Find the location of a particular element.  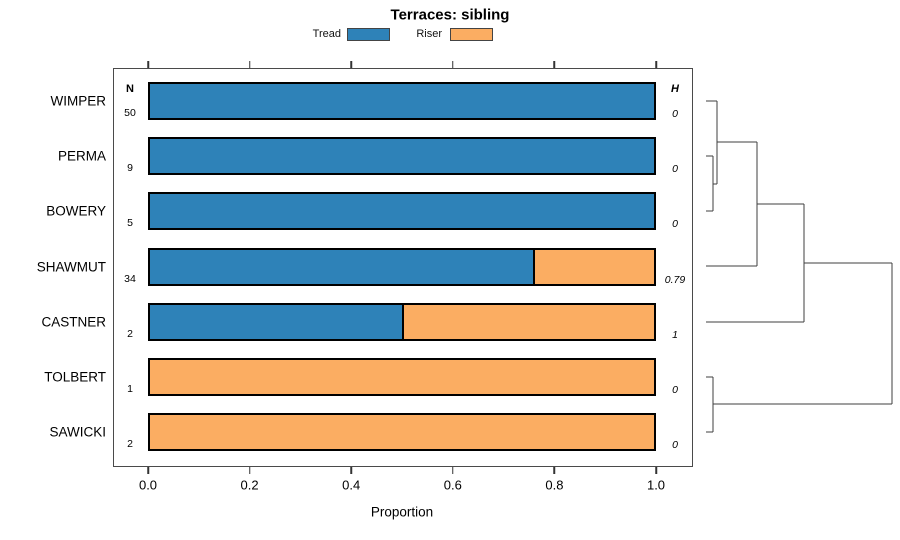

bar-segment-riser-castner is located at coordinates (528, 321).